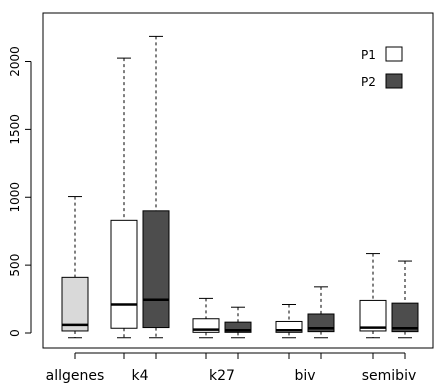 This screenshot has height=387, width=448. What do you see at coordinates (15, 197) in the screenshot?
I see `y-tick-label: 1000` at bounding box center [15, 197].